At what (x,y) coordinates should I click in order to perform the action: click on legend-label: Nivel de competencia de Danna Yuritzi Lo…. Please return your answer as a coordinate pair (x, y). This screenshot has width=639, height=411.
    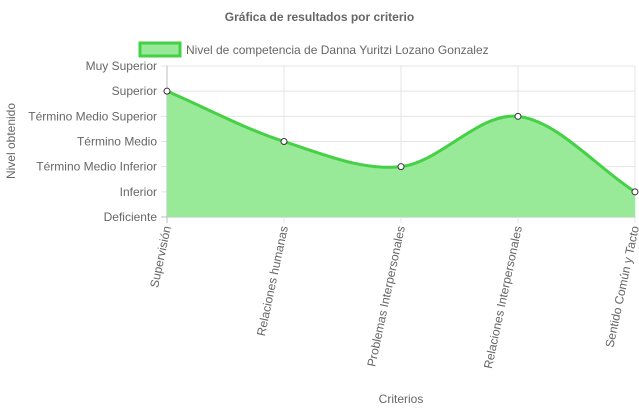
    Looking at the image, I should click on (337, 50).